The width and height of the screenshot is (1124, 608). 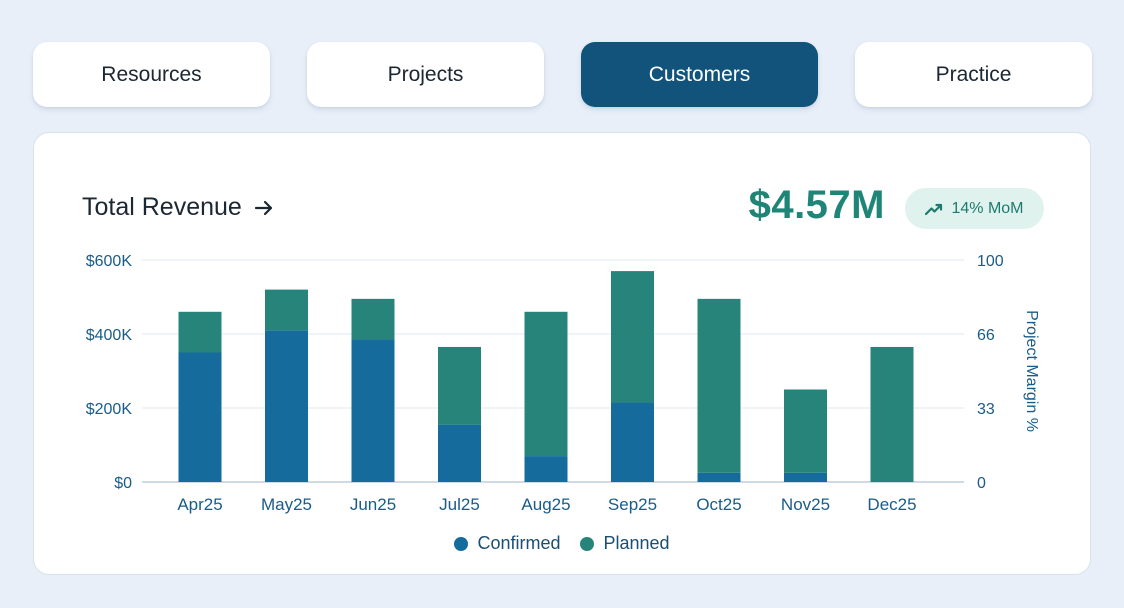 What do you see at coordinates (719, 477) in the screenshot?
I see `bar-confirmed-oct25` at bounding box center [719, 477].